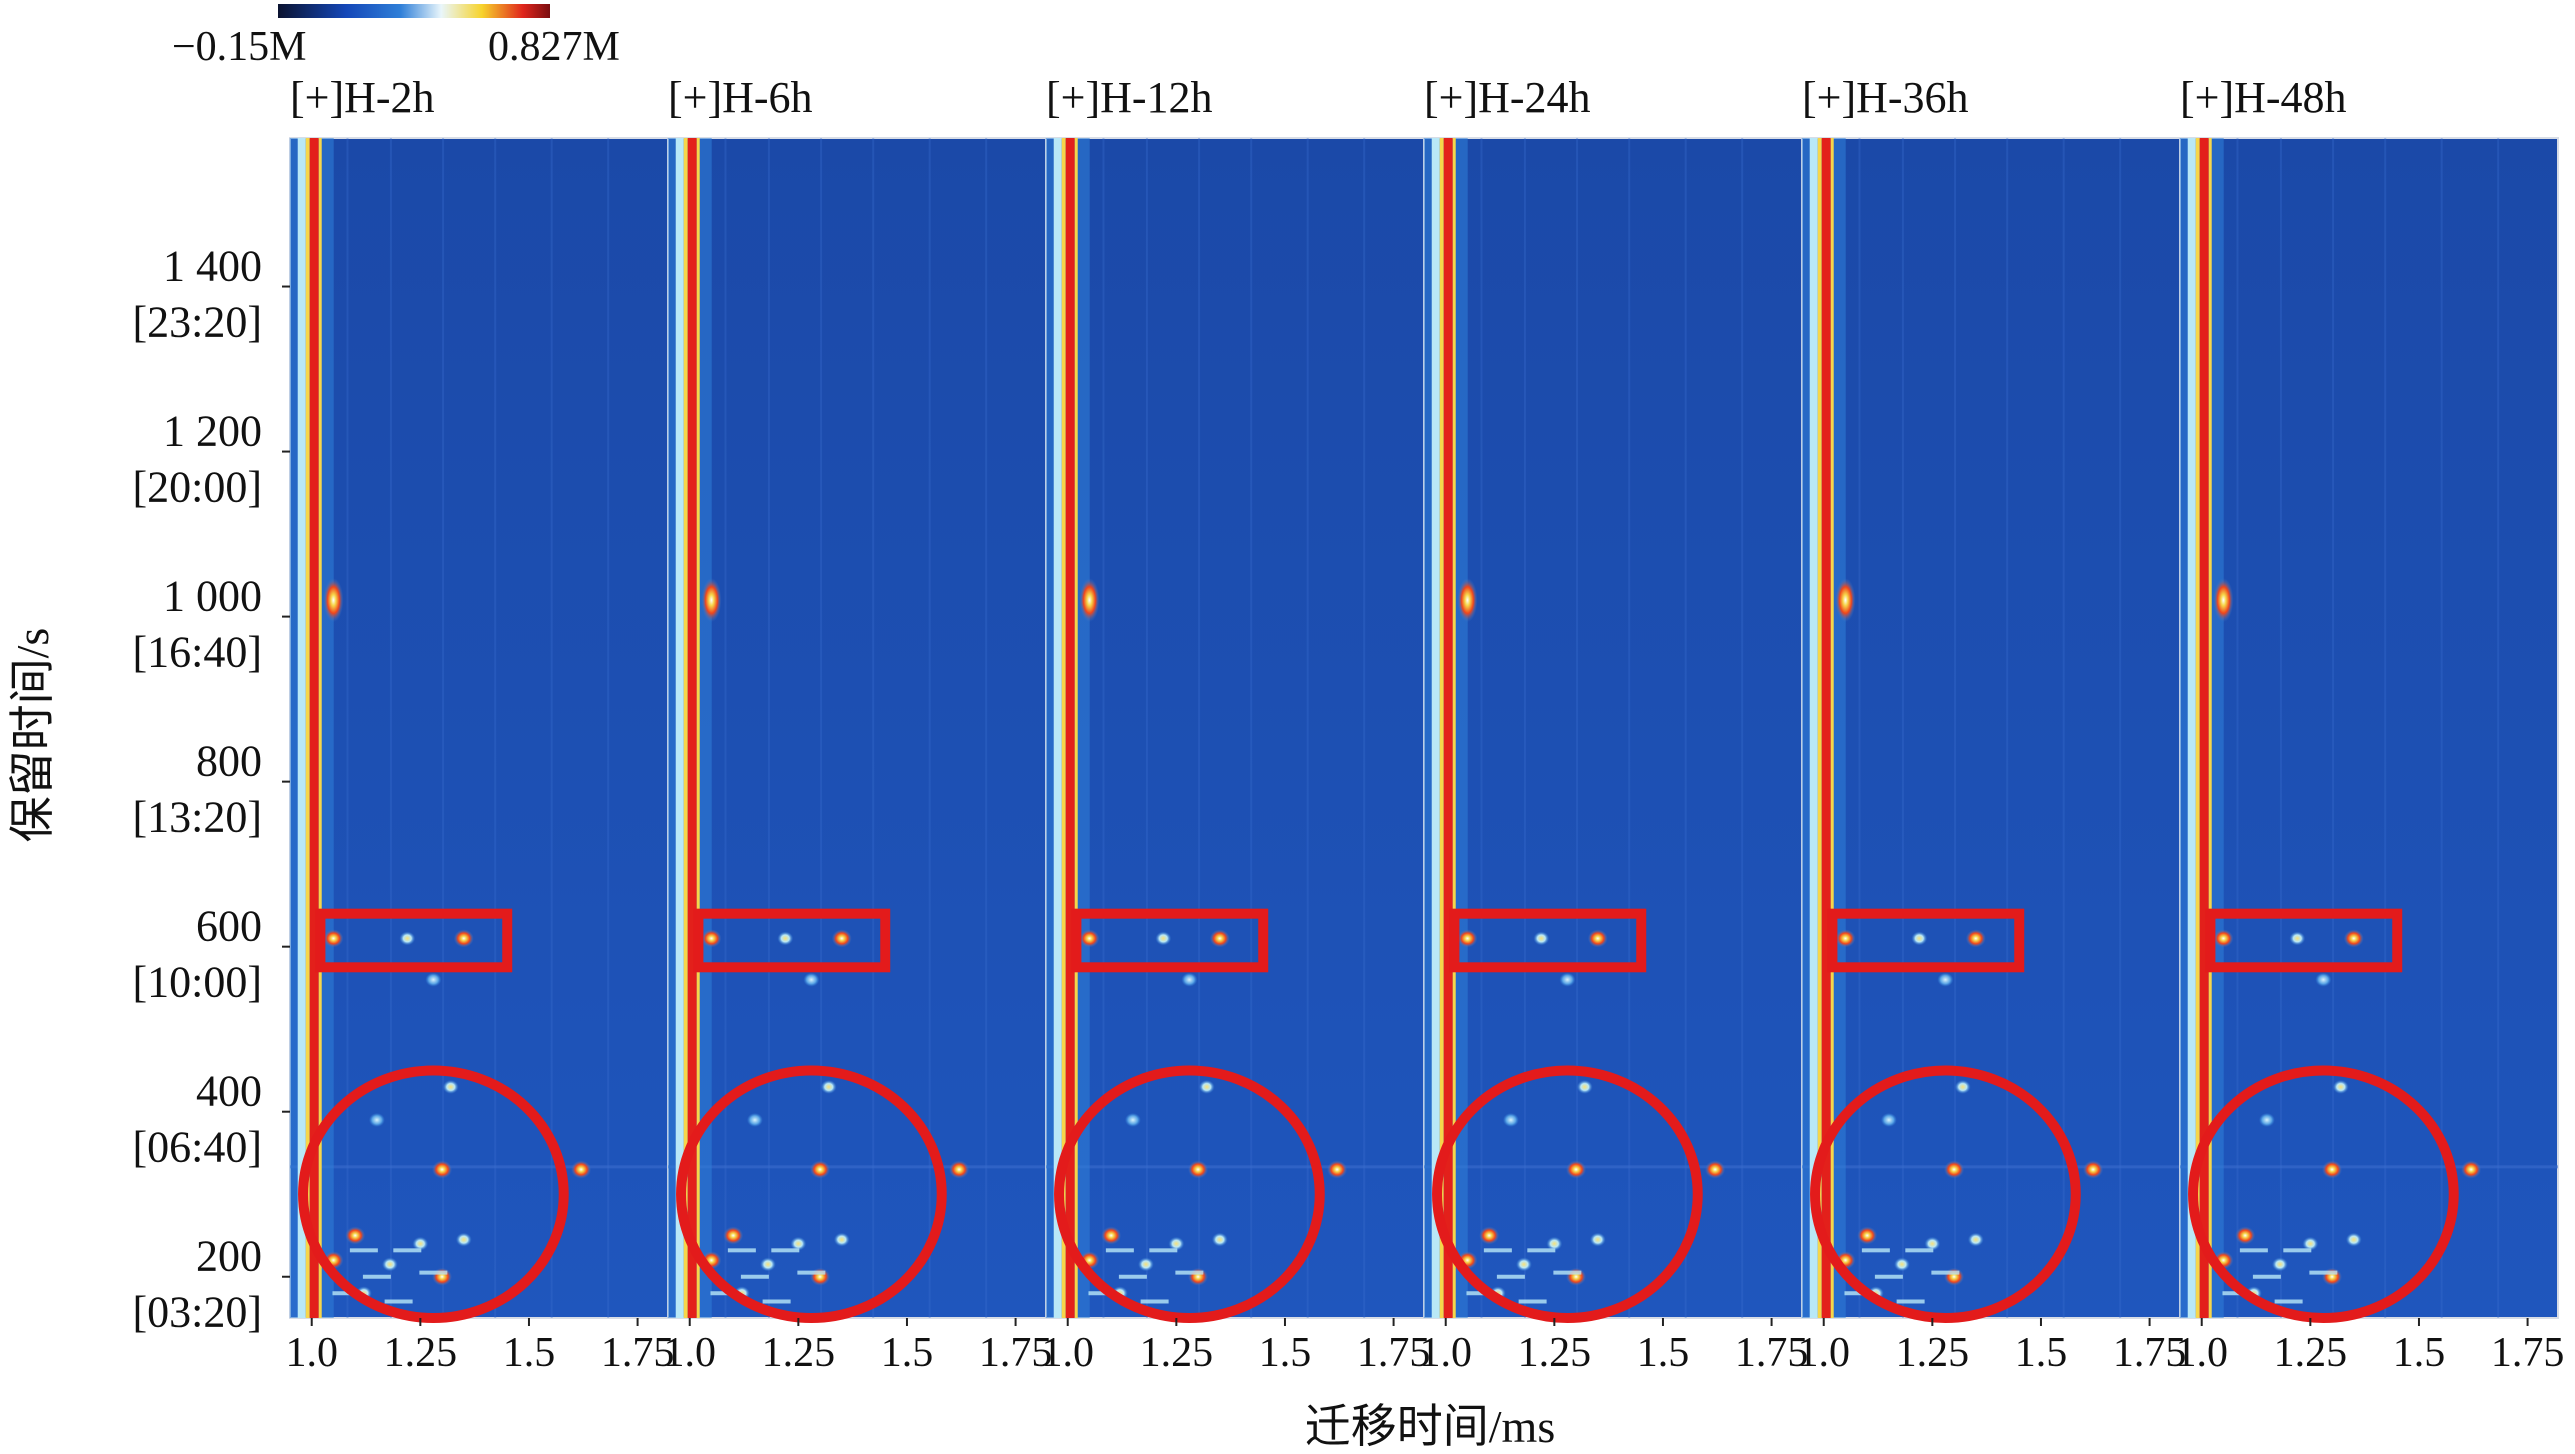 The height and width of the screenshot is (1454, 2575). What do you see at coordinates (212, 431) in the screenshot?
I see `y-tick-label: 1 200` at bounding box center [212, 431].